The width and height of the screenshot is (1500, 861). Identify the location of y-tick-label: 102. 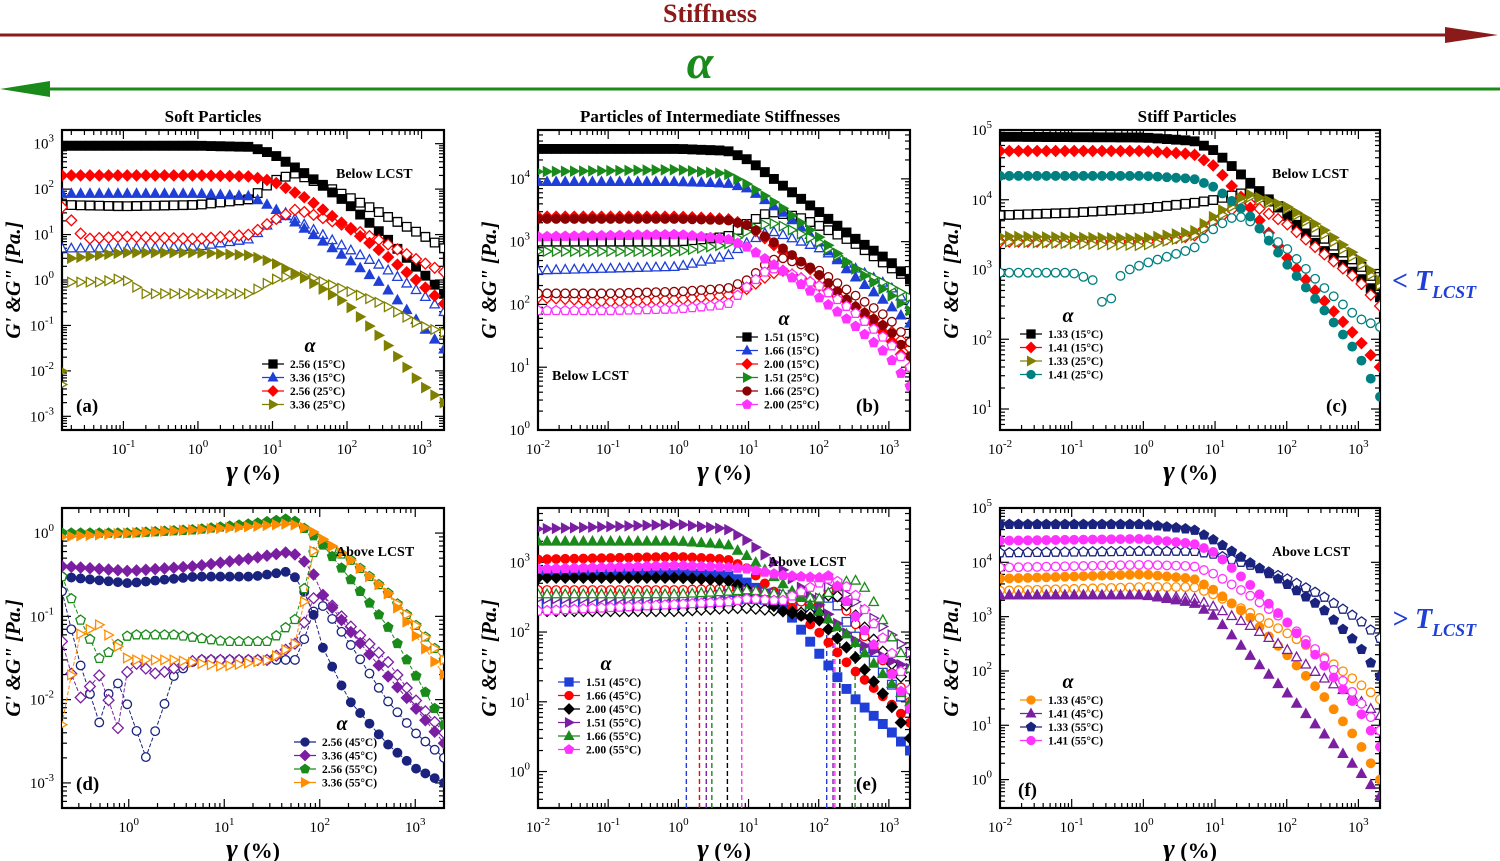
(520, 303).